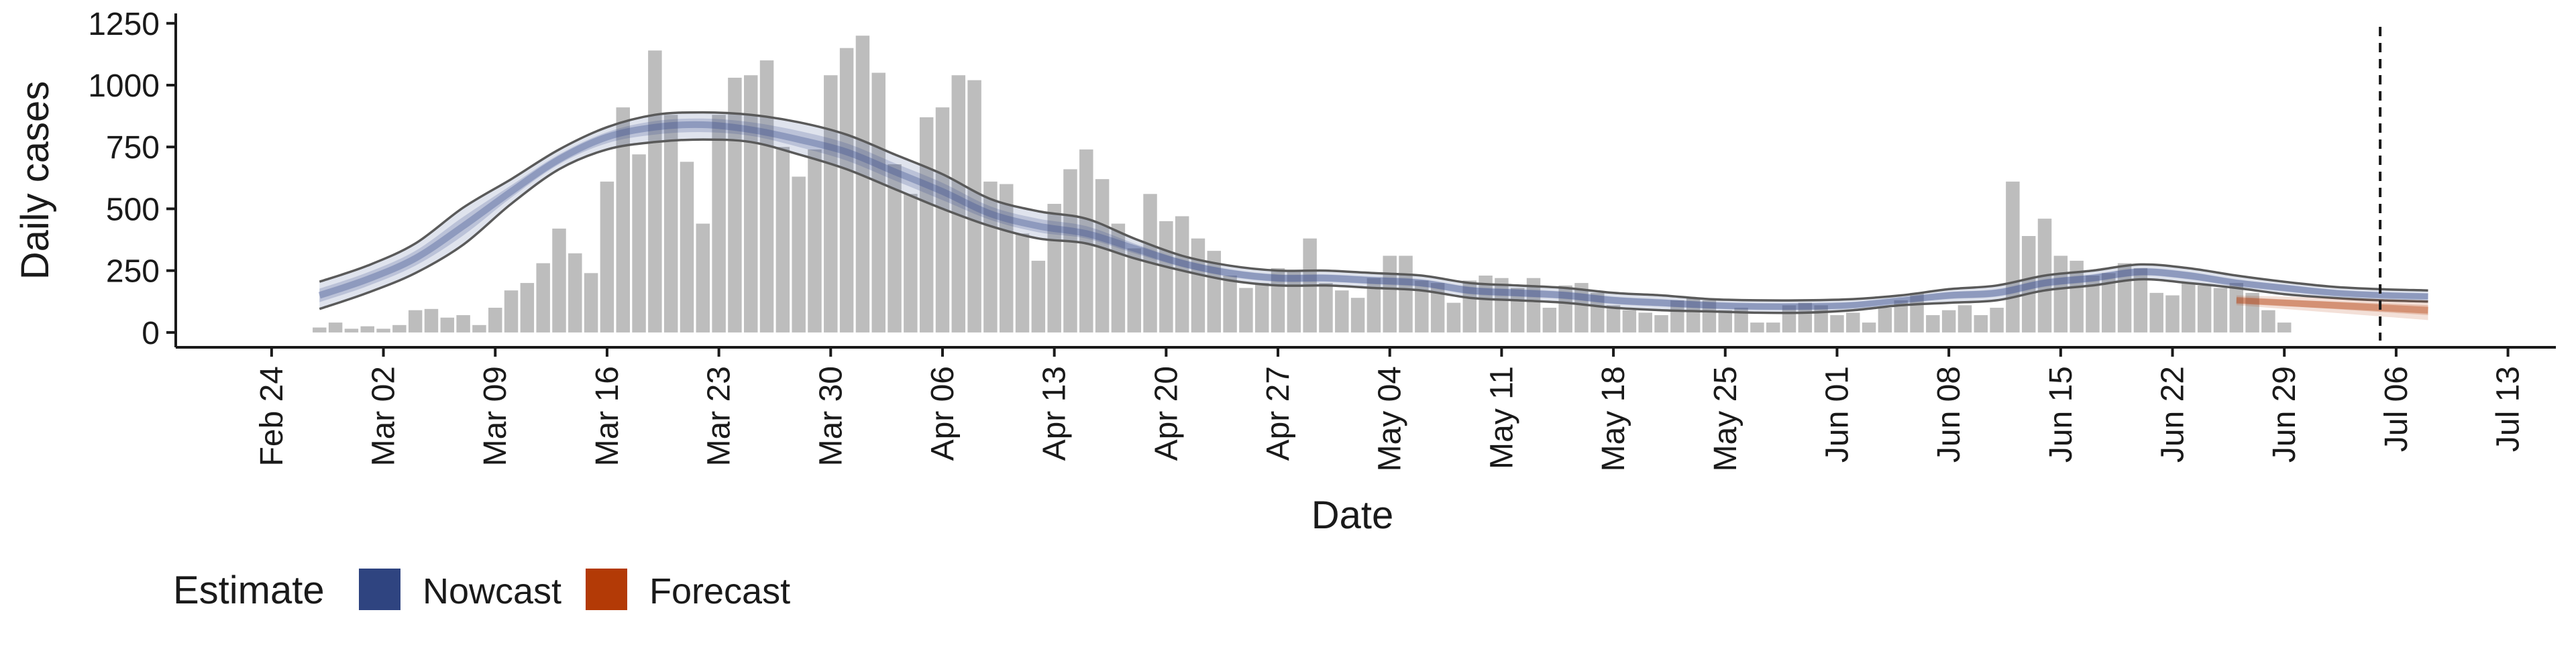 This screenshot has width=2576, height=647. I want to click on legend-label-forecast: Forecast, so click(719, 591).